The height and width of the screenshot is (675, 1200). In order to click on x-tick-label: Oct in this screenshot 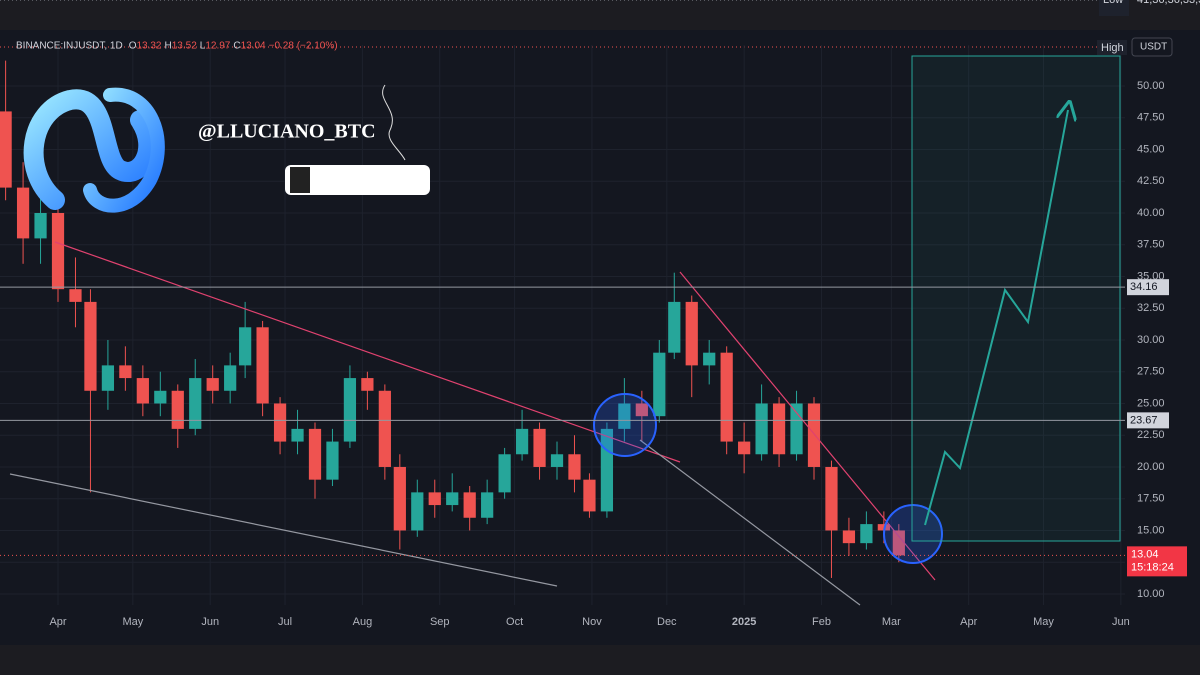, I will do `click(514, 622)`.